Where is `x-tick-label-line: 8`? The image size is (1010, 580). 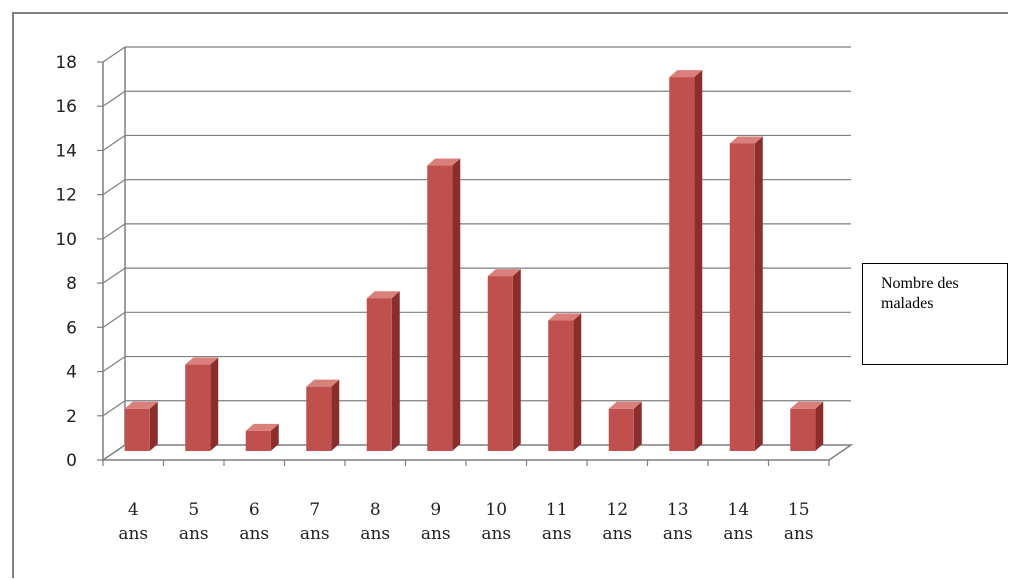
x-tick-label-line: 8 is located at coordinates (375, 510).